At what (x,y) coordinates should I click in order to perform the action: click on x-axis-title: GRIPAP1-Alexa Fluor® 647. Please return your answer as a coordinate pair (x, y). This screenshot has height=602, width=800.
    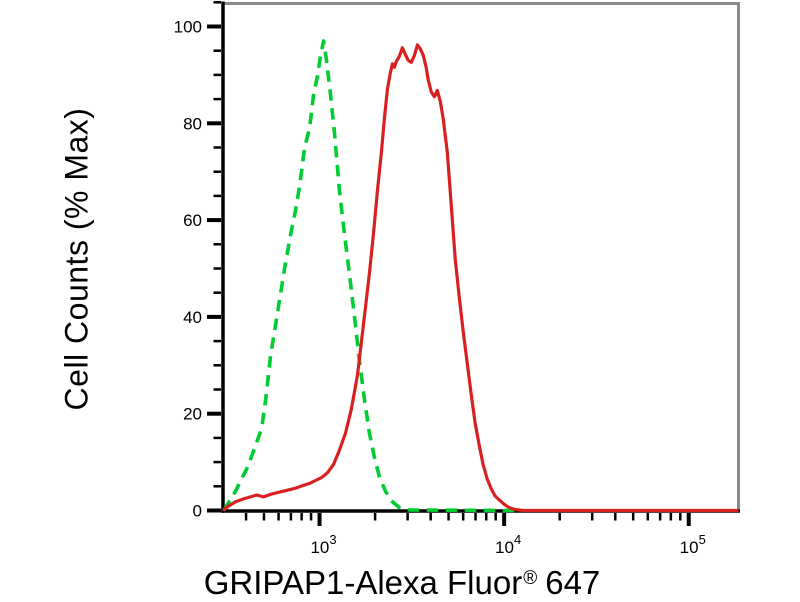
    Looking at the image, I should click on (402, 583).